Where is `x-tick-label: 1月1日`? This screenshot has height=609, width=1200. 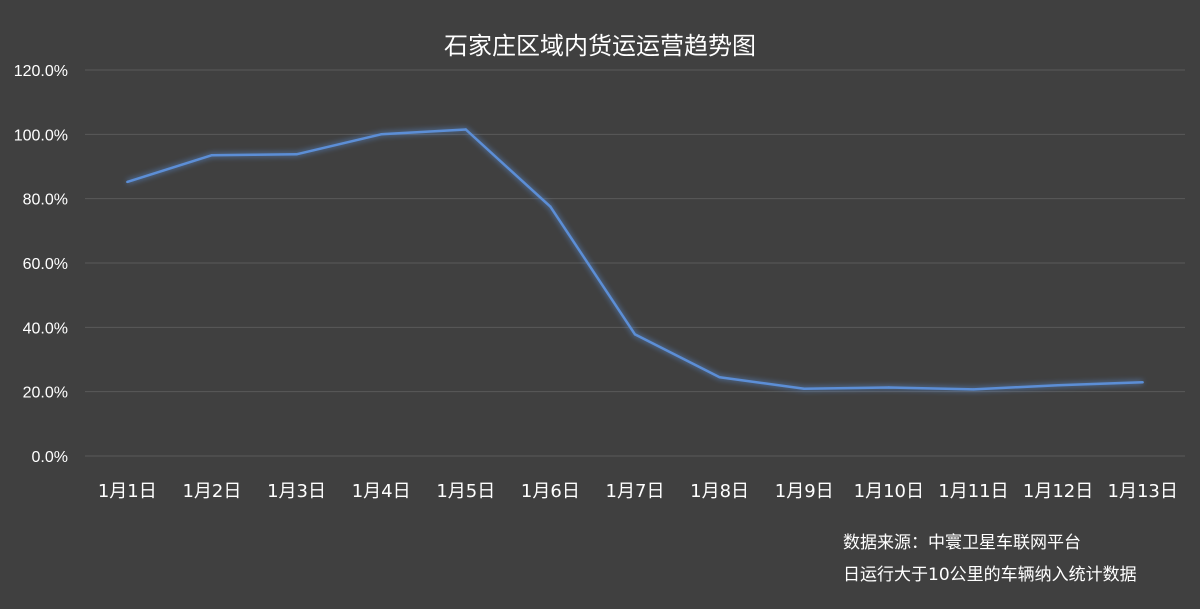 x-tick-label: 1月1日 is located at coordinates (127, 491).